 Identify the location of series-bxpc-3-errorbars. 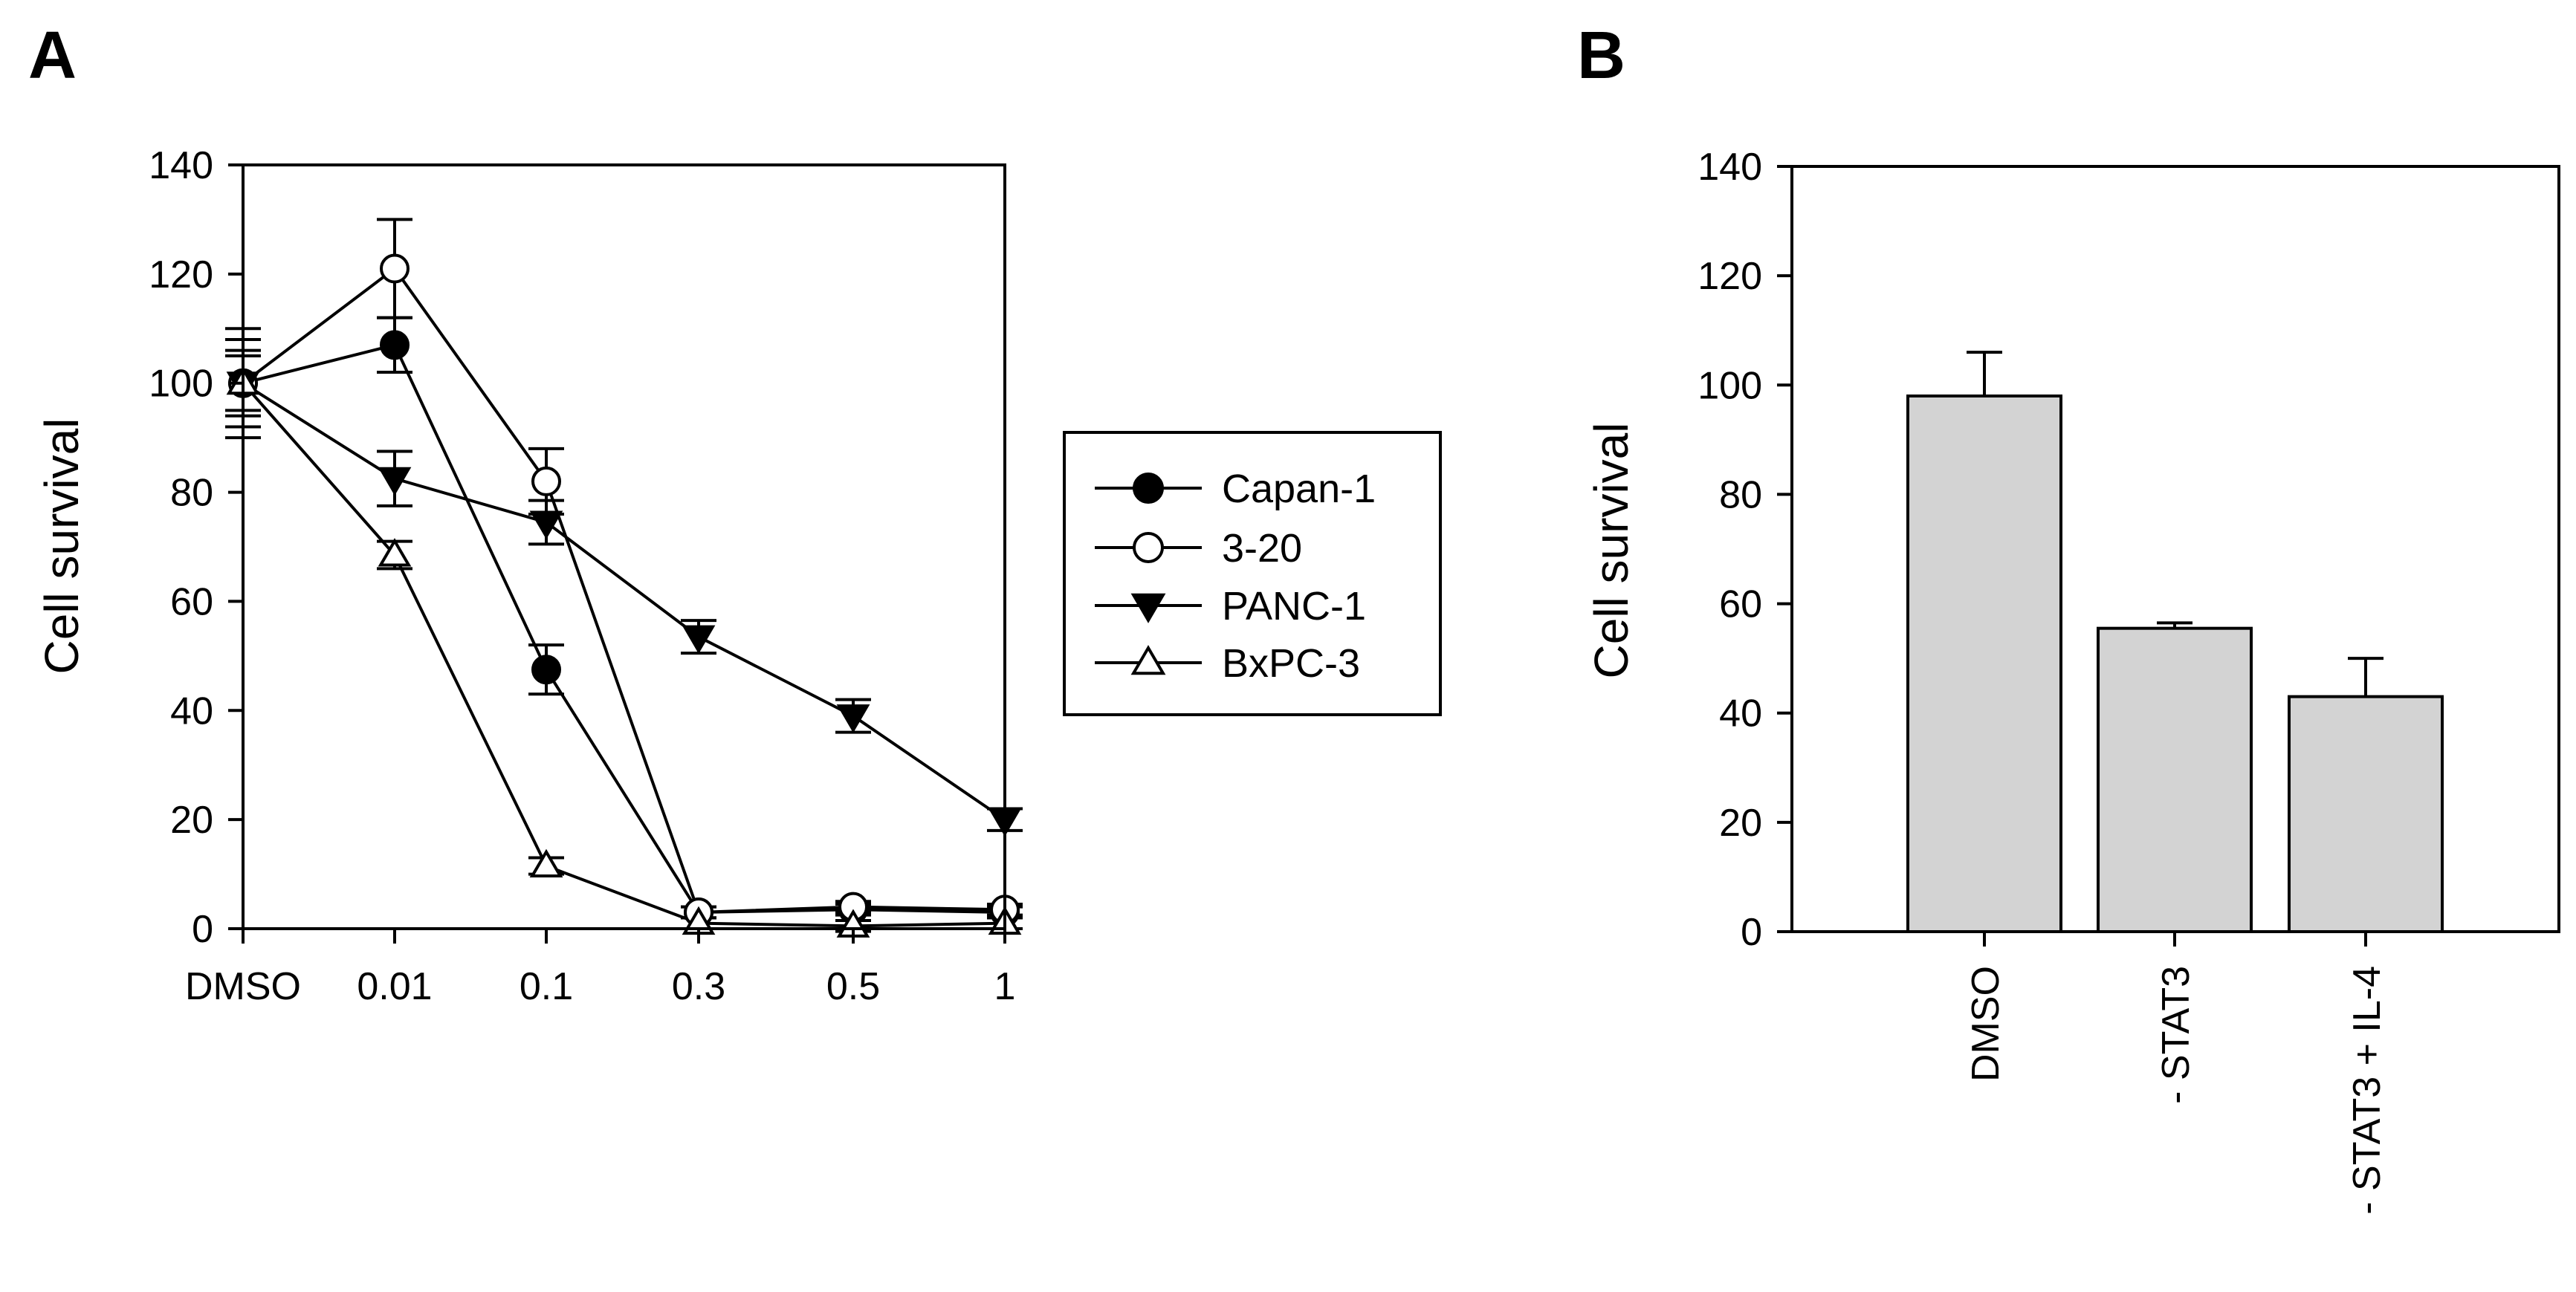
(624, 635).